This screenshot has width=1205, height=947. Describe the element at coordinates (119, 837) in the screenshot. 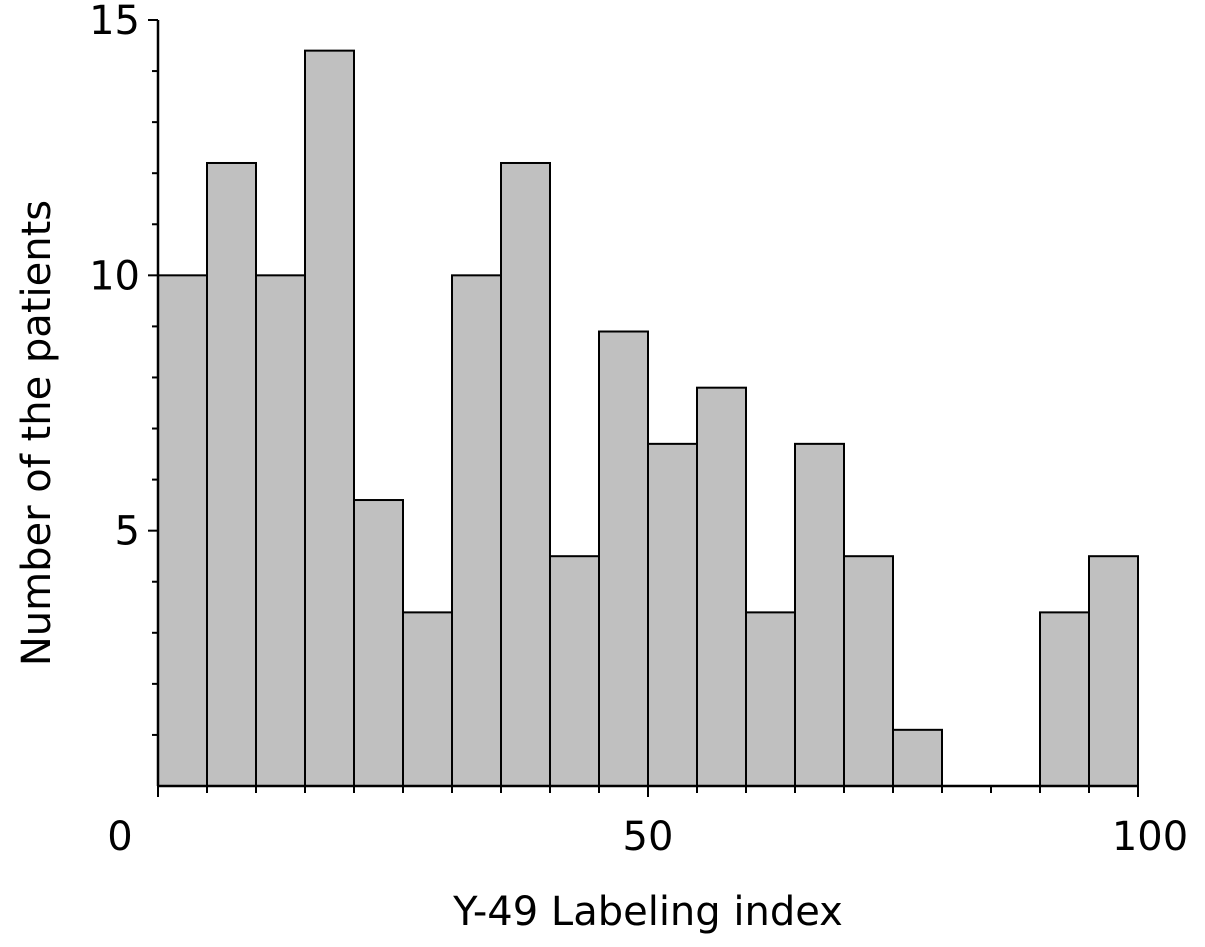

I see `x-tick-label: 0` at that location.